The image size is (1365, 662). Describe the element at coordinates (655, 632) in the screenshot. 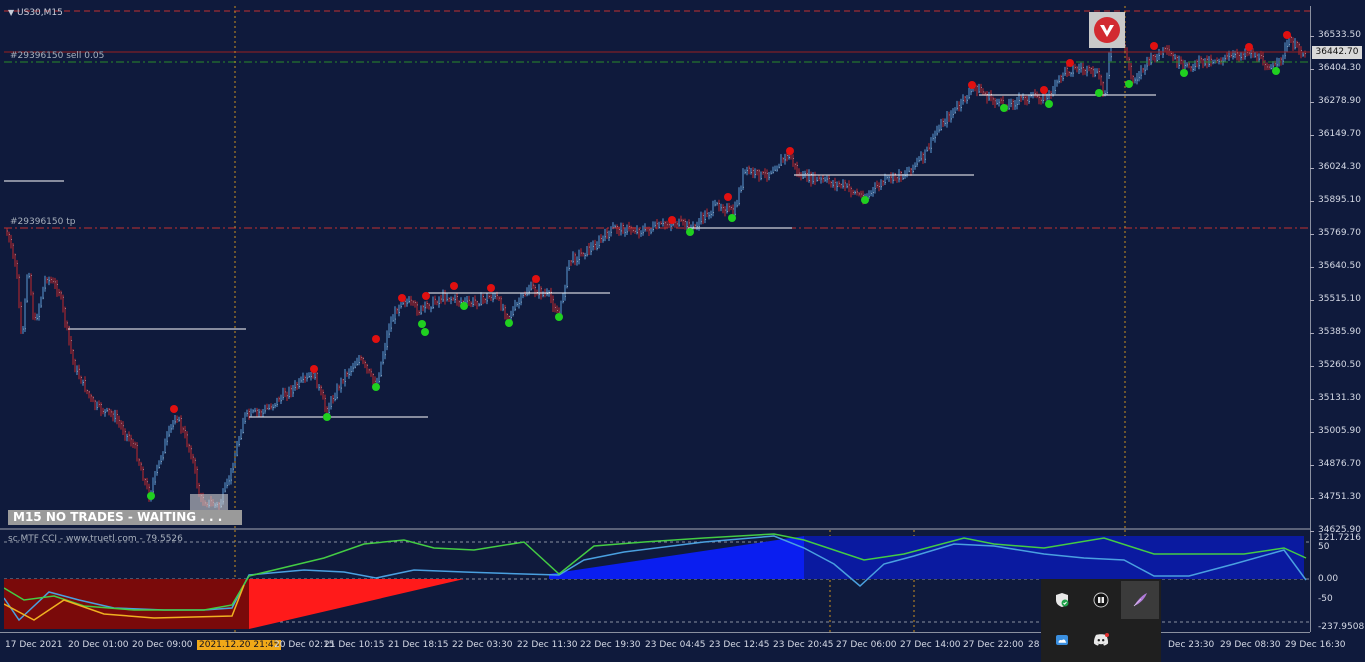

I see `time-axis-line` at that location.